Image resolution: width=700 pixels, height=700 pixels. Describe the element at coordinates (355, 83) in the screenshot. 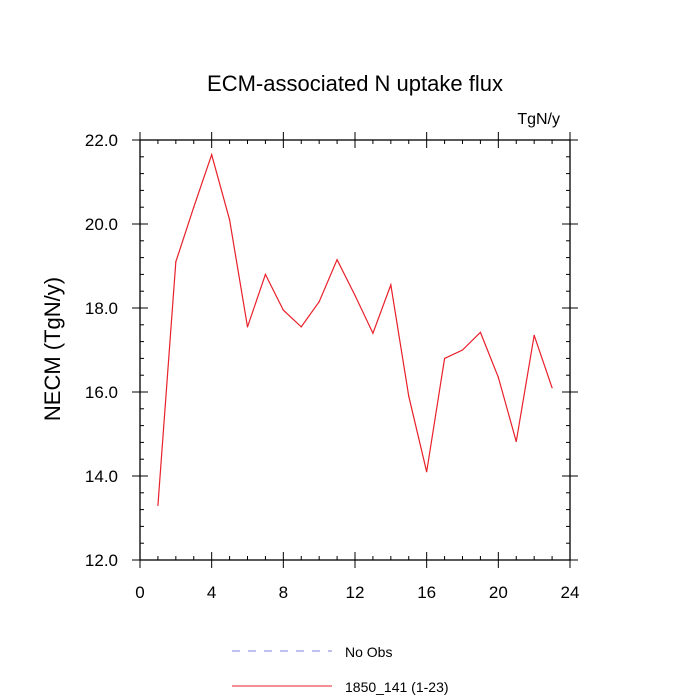

I see `chart-title: ECM-associated N uptake flux` at that location.